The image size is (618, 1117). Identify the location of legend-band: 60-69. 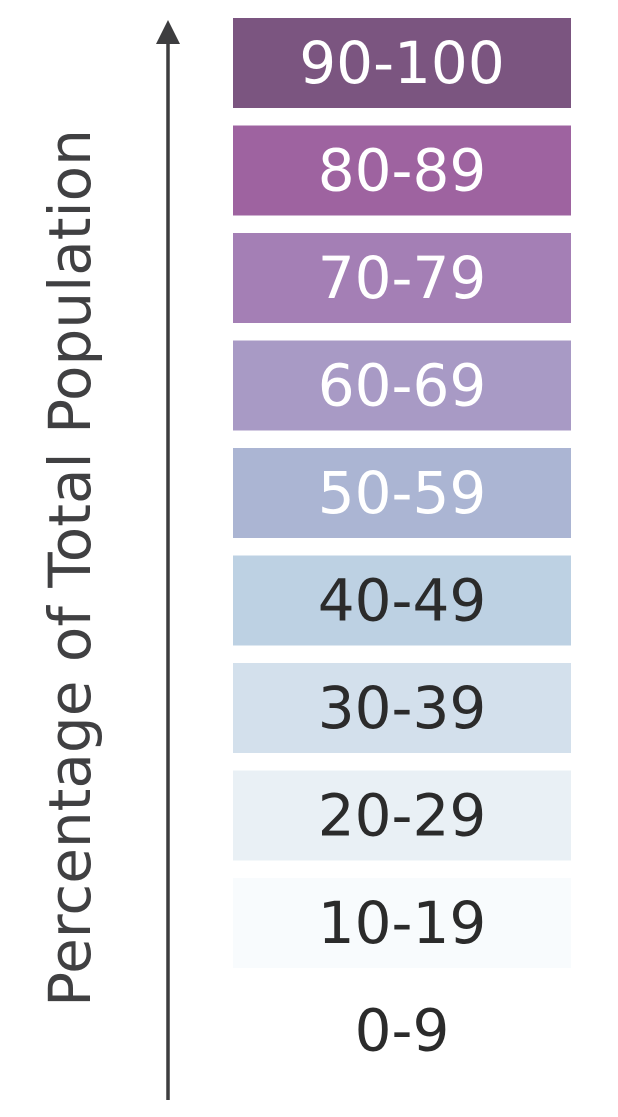
(402, 385).